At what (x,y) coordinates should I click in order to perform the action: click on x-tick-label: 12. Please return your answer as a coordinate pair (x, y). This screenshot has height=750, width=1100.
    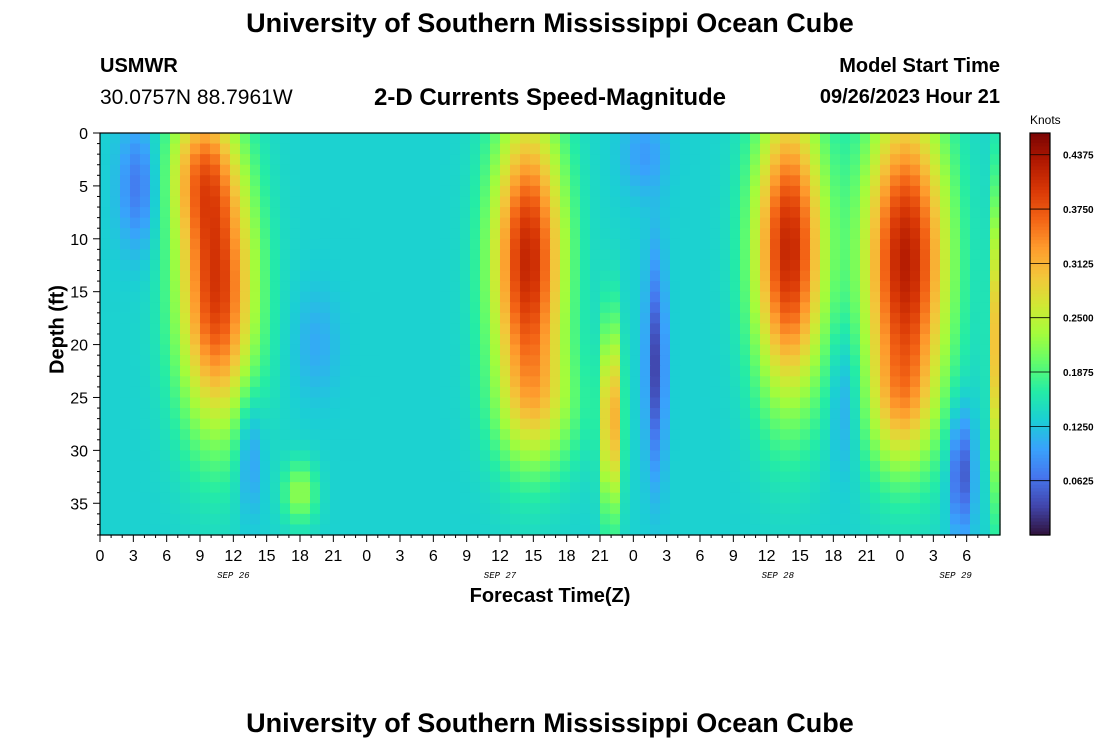
    Looking at the image, I should click on (500, 556).